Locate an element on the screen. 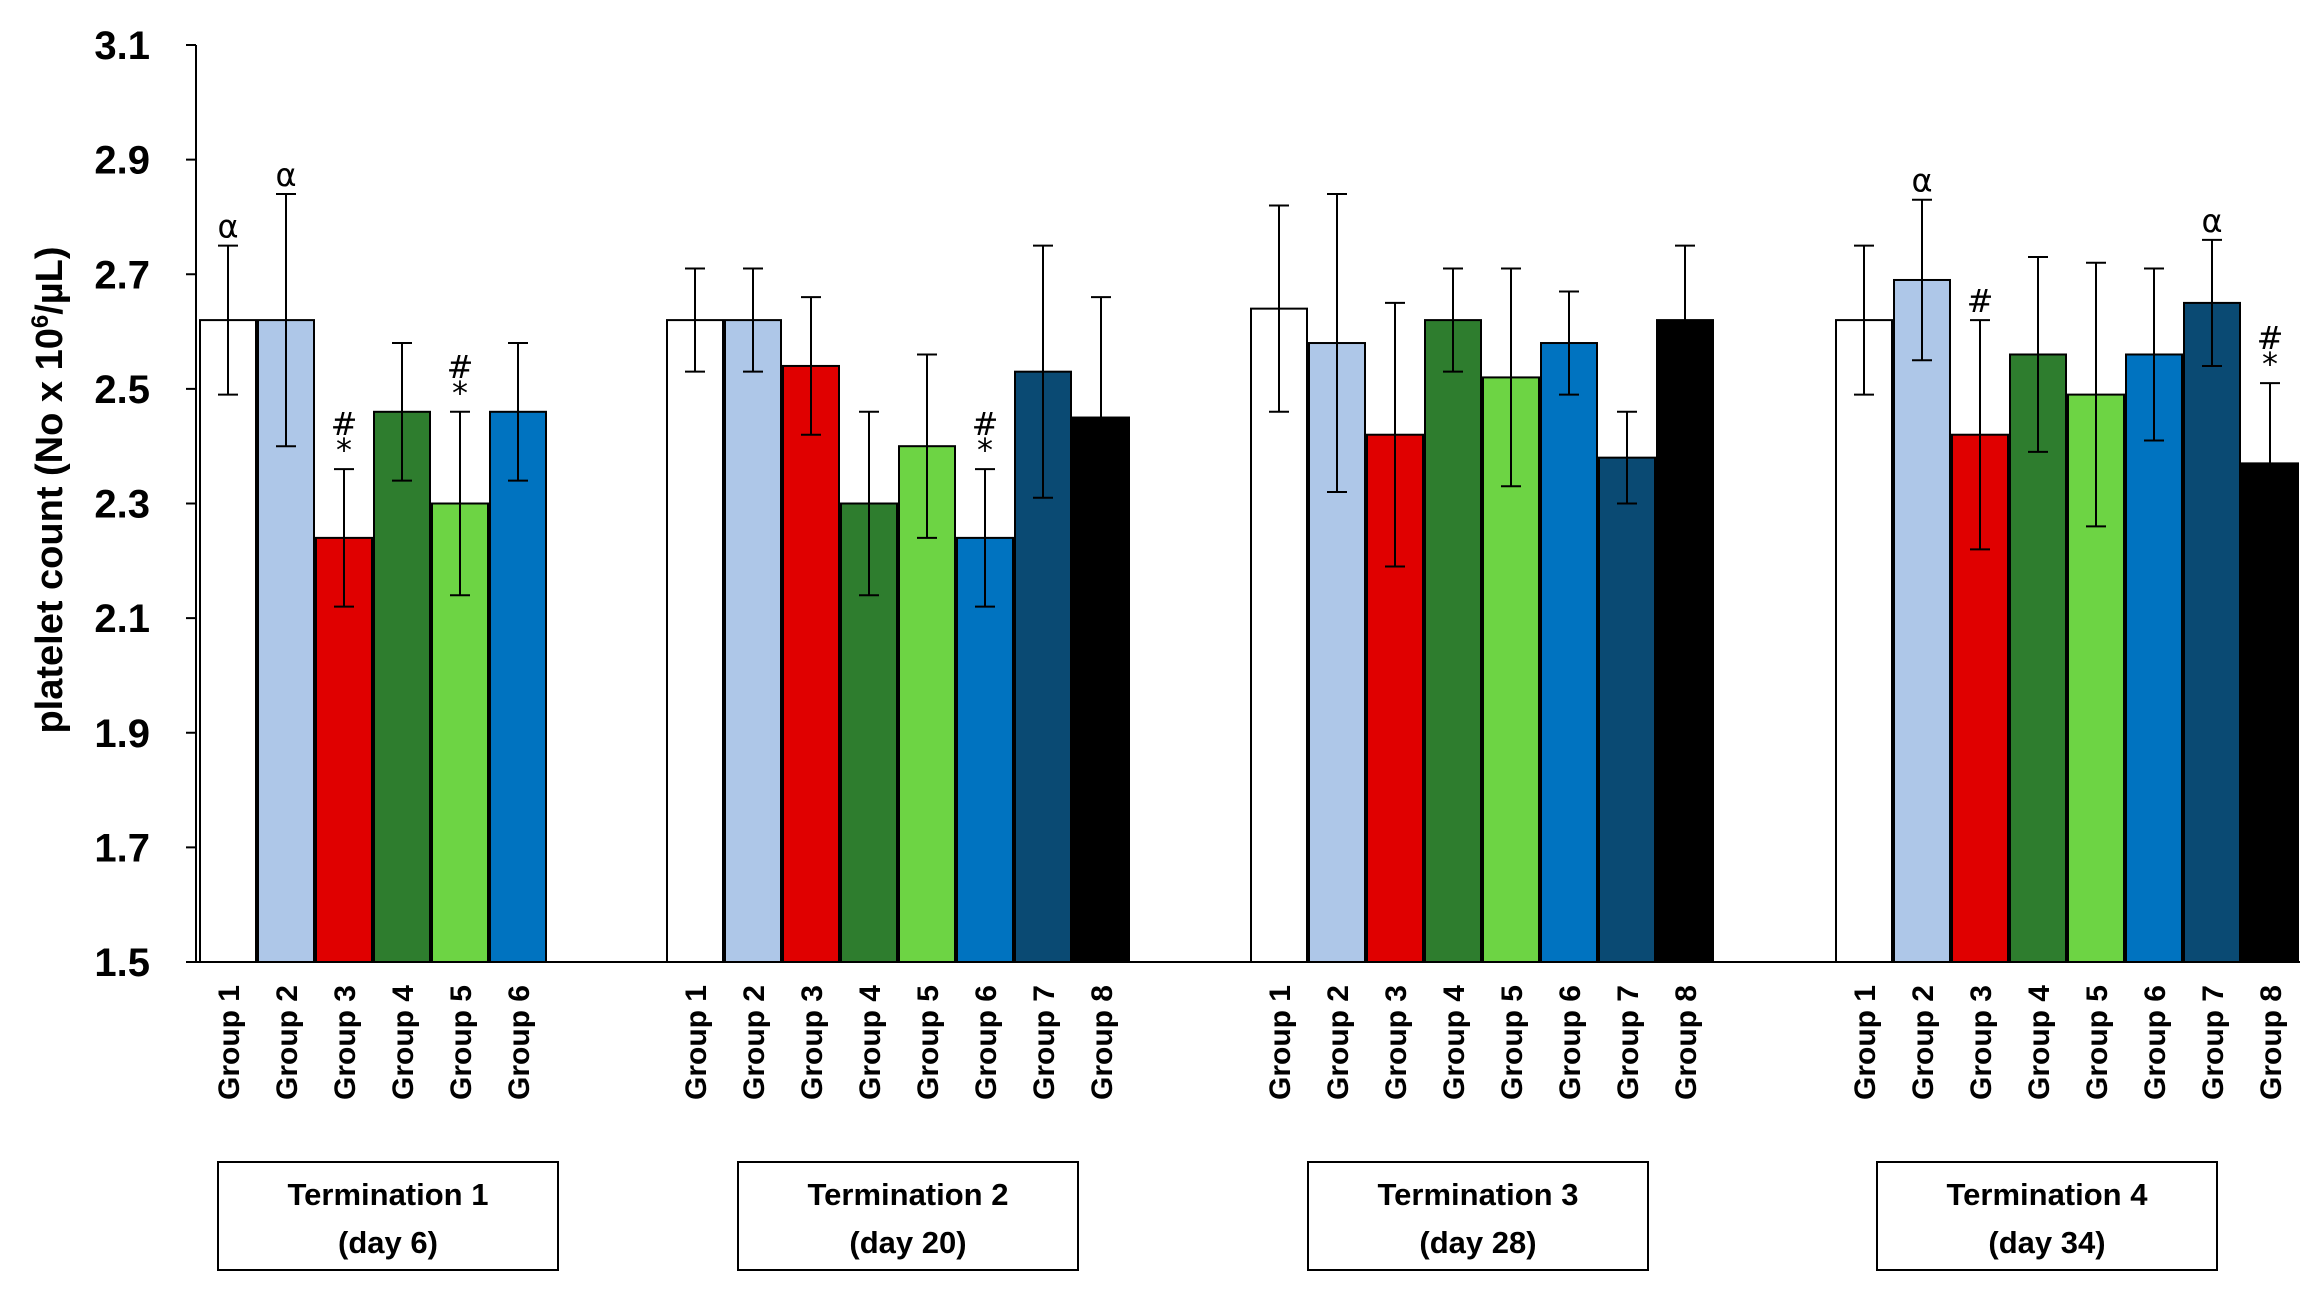 This screenshot has height=1290, width=2315. y-tick-label: 2.9 is located at coordinates (122, 161).